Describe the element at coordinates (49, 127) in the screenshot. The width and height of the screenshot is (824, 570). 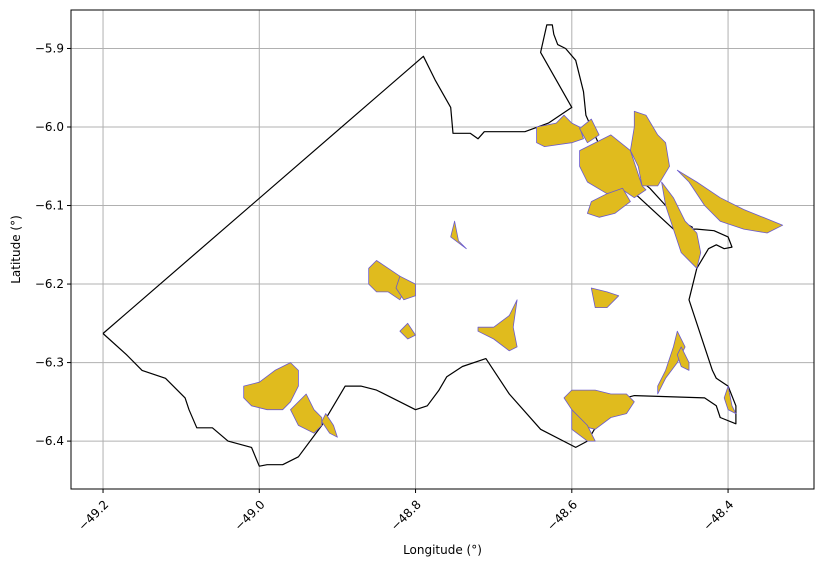
I see `y-tick-label: −6.0` at that location.